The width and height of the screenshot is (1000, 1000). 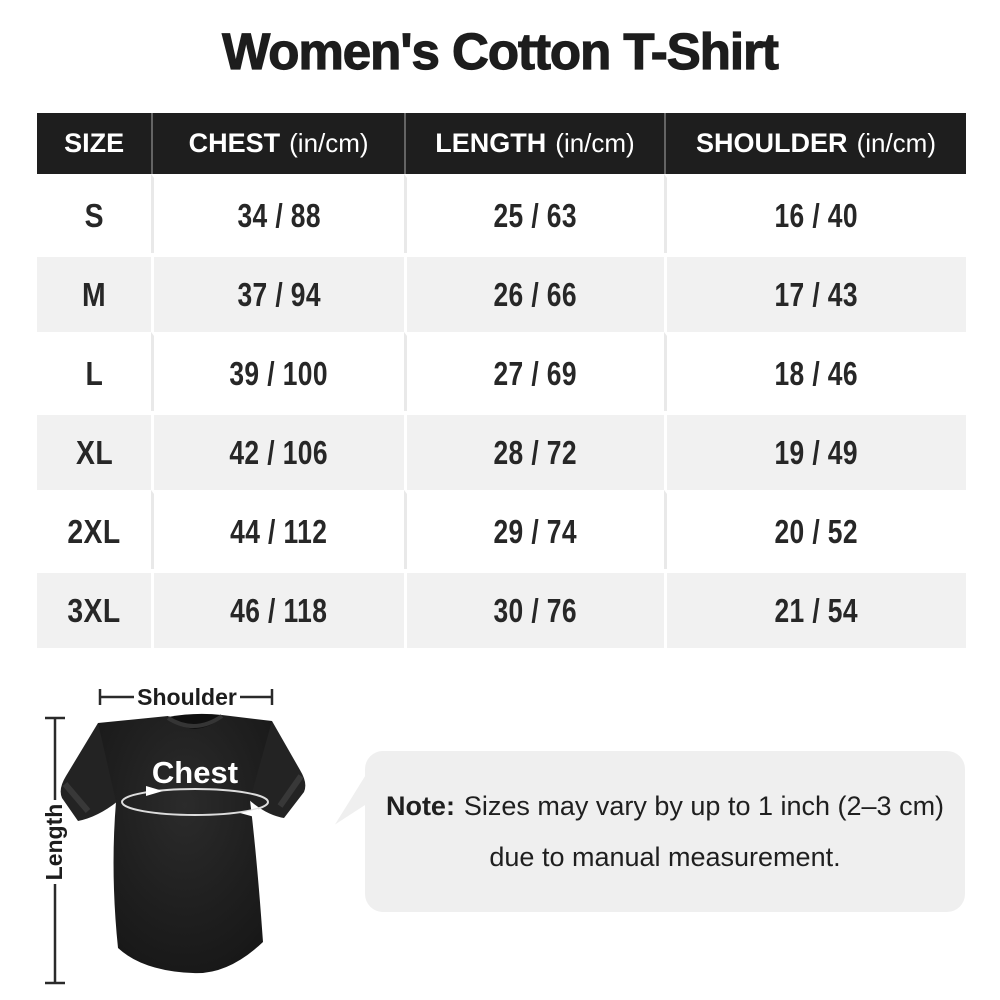 I want to click on shoulder-value: 18 / 46, so click(x=816, y=373).